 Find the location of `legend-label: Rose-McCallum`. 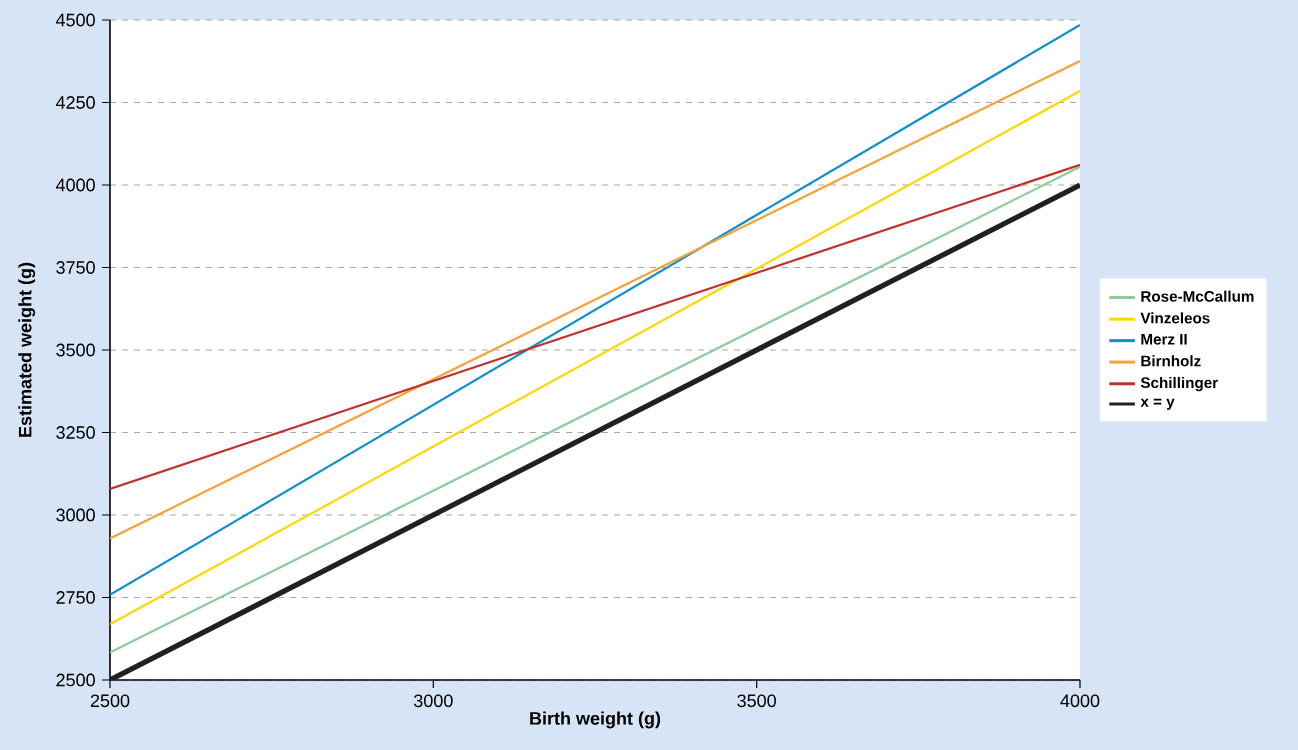

legend-label: Rose-McCallum is located at coordinates (1197, 296).